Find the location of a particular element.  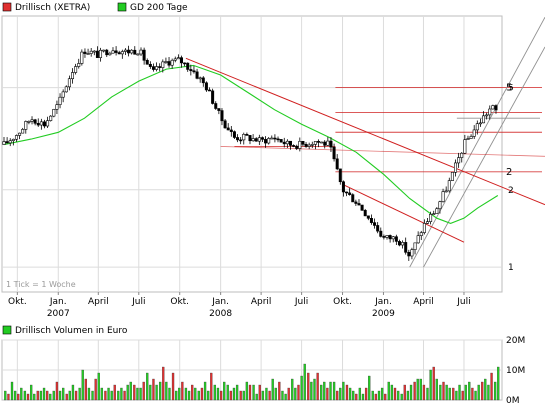

volume-tick-label: 10M is located at coordinates (515, 371).